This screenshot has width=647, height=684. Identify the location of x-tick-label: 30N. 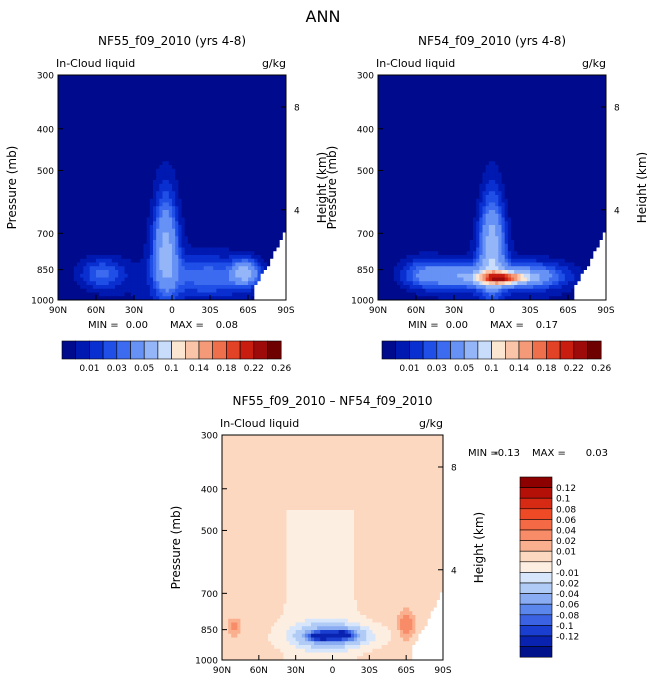
(134, 311).